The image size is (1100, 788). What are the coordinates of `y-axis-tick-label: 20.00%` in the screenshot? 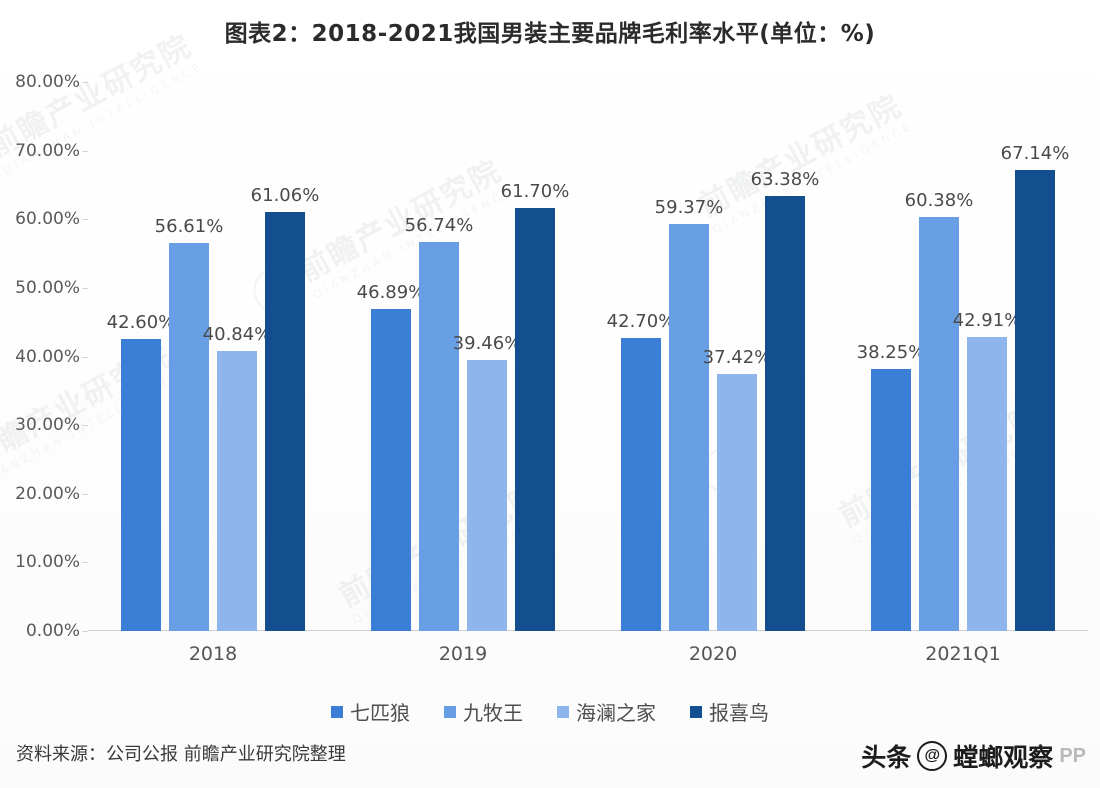 It's located at (47, 493).